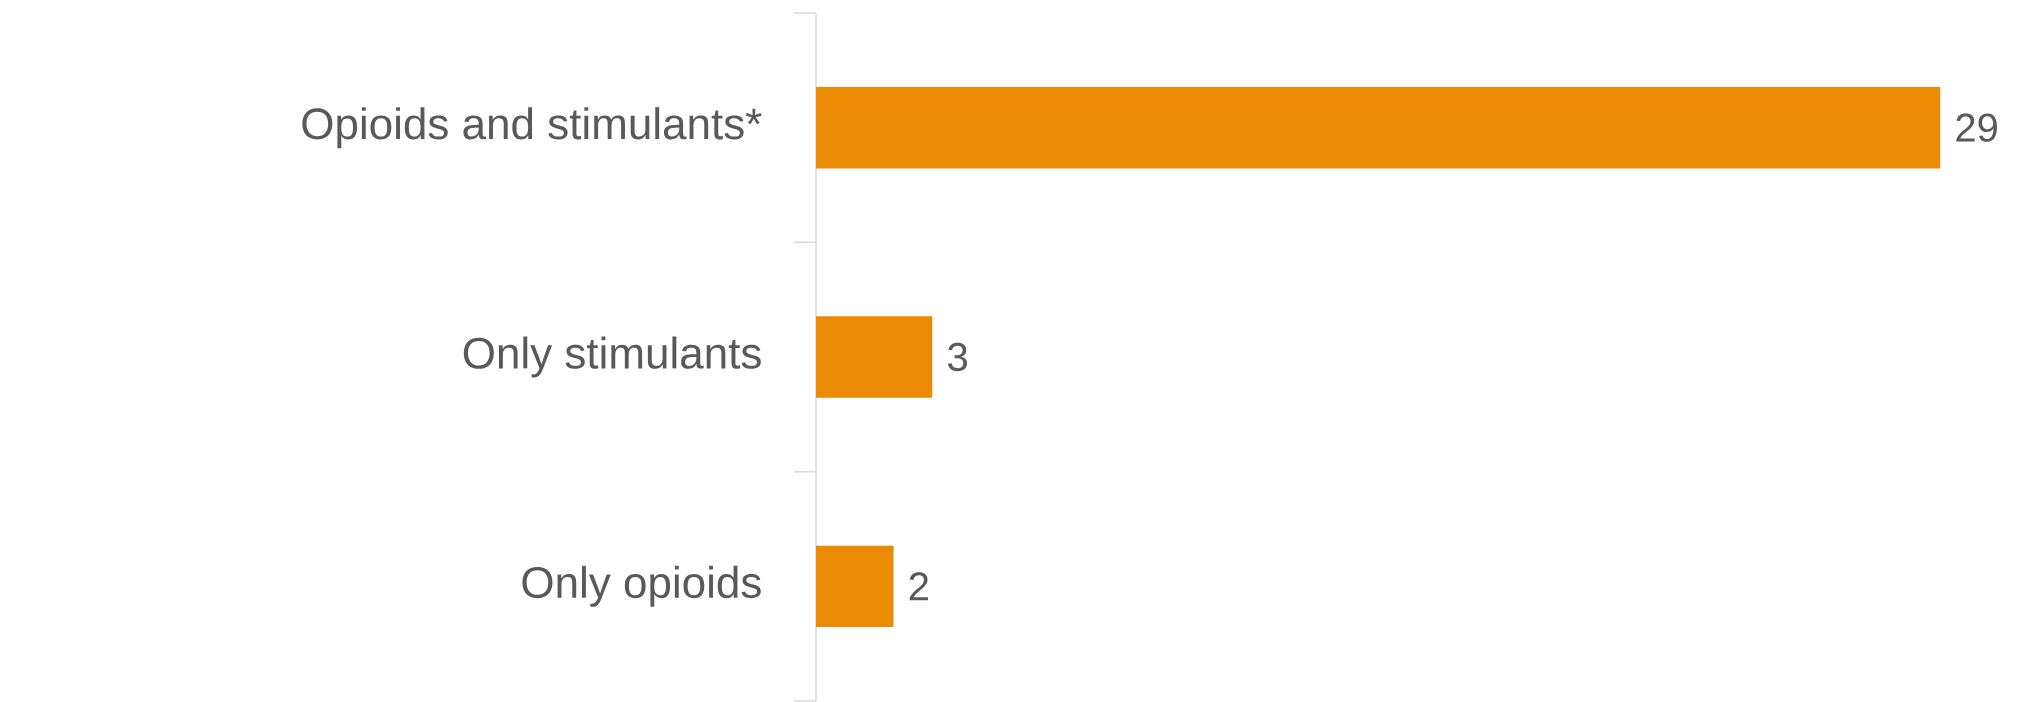 The height and width of the screenshot is (702, 2038). I want to click on y-tick-label: Opioids and stimulants*, so click(532, 128).